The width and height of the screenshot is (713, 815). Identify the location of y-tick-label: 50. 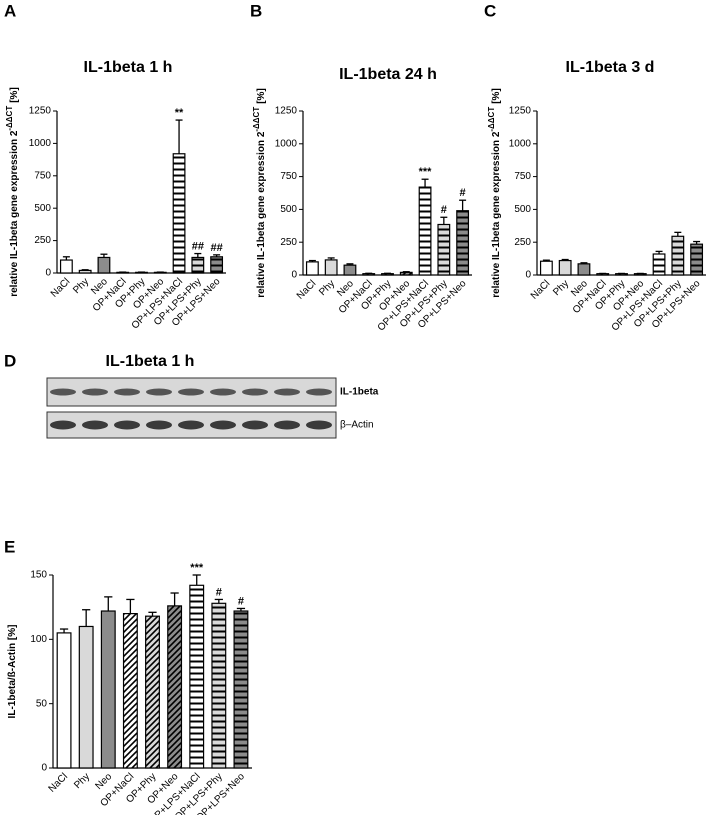
(42, 703).